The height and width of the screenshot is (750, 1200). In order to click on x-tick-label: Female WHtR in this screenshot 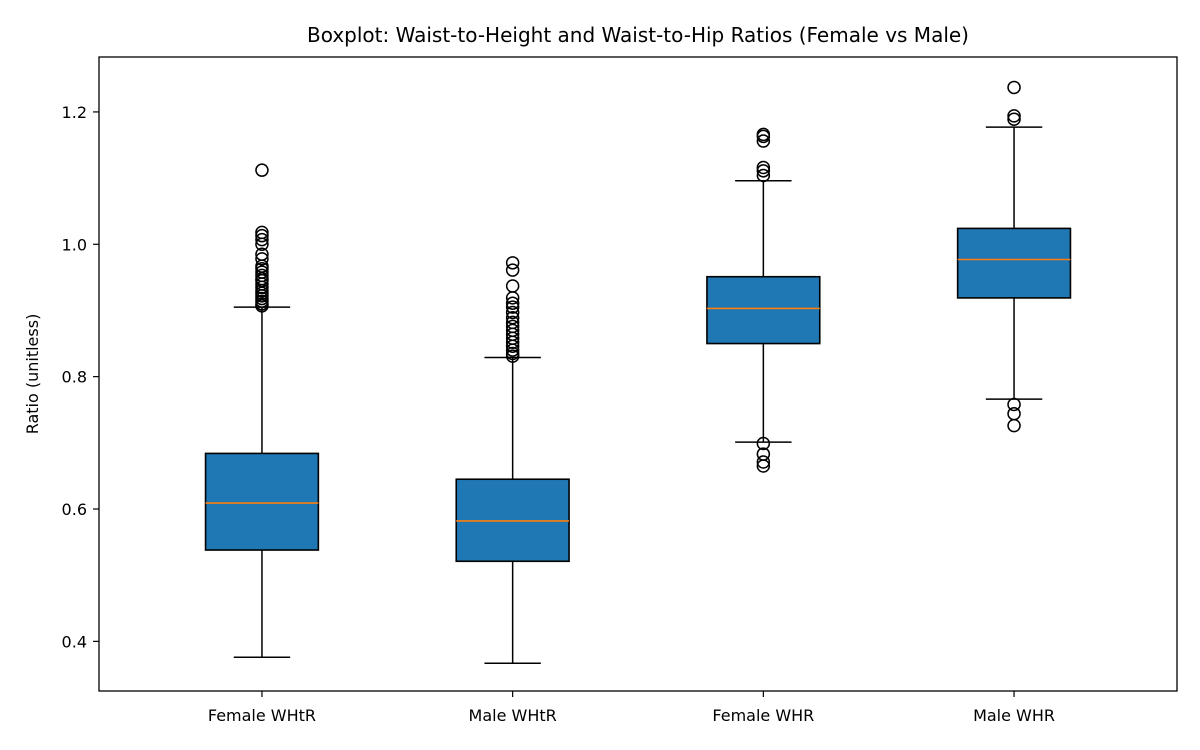, I will do `click(262, 715)`.